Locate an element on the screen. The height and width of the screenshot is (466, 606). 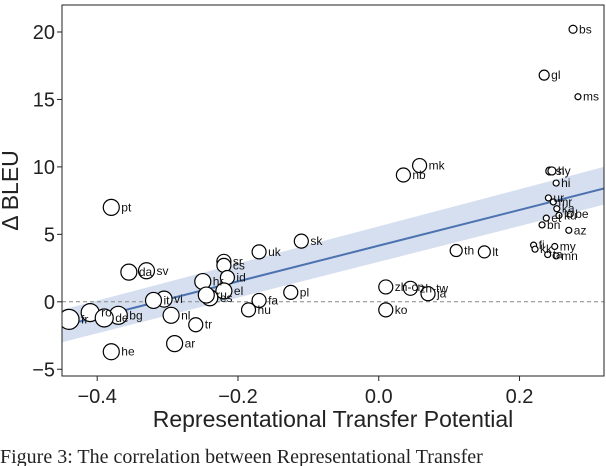
point-label-my: my is located at coordinates (568, 246).